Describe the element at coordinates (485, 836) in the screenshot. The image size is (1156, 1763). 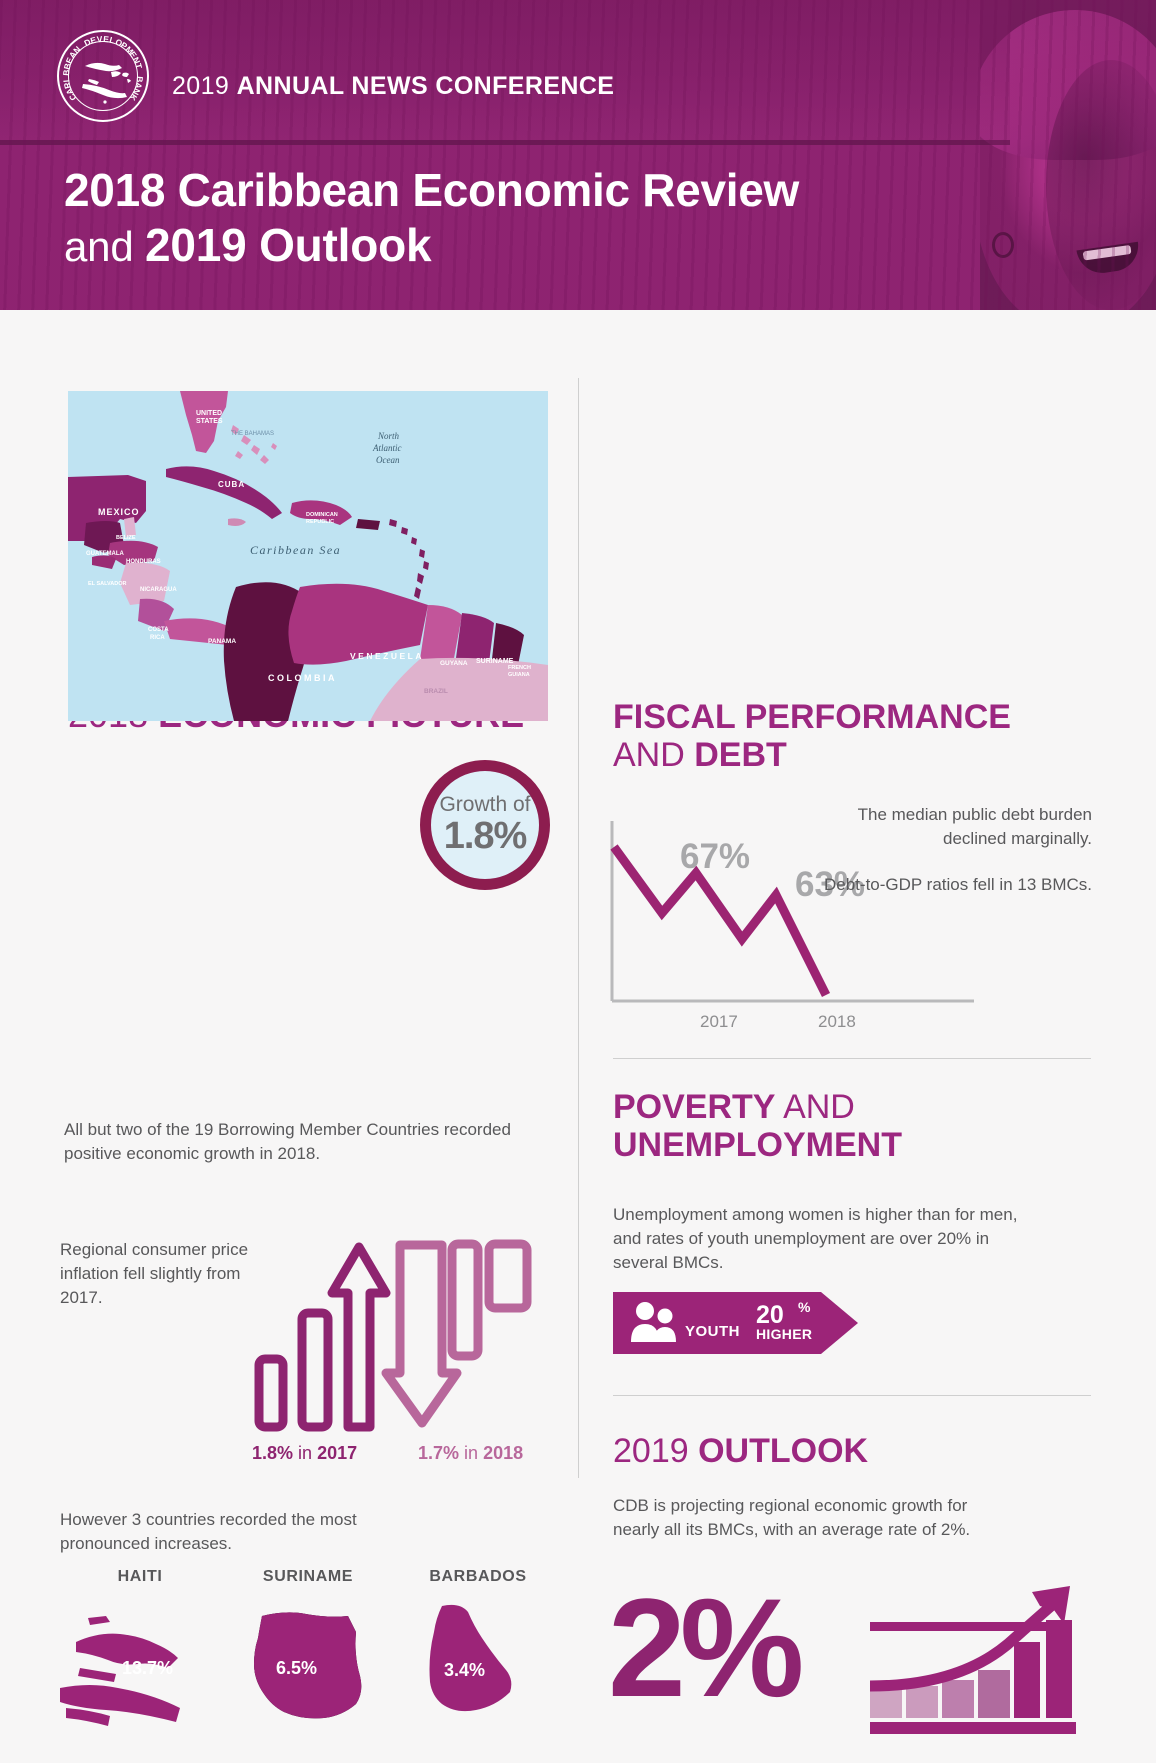
I see `growth-badge-value: 1.8%` at that location.